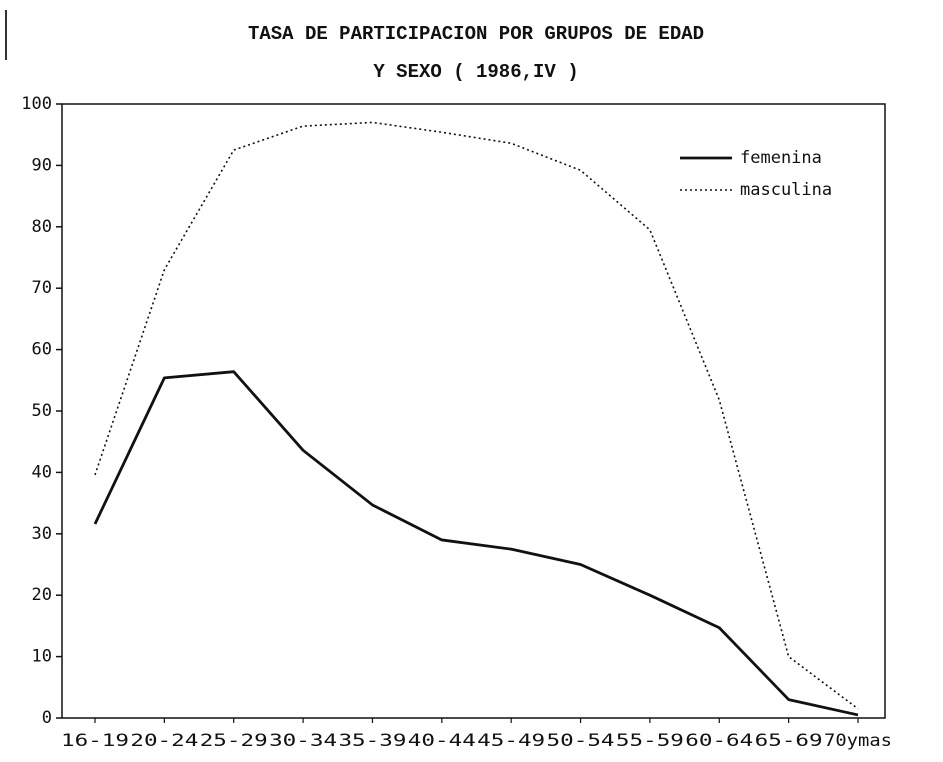 The height and width of the screenshot is (762, 943). What do you see at coordinates (42, 227) in the screenshot?
I see `y-tick-label: 80` at bounding box center [42, 227].